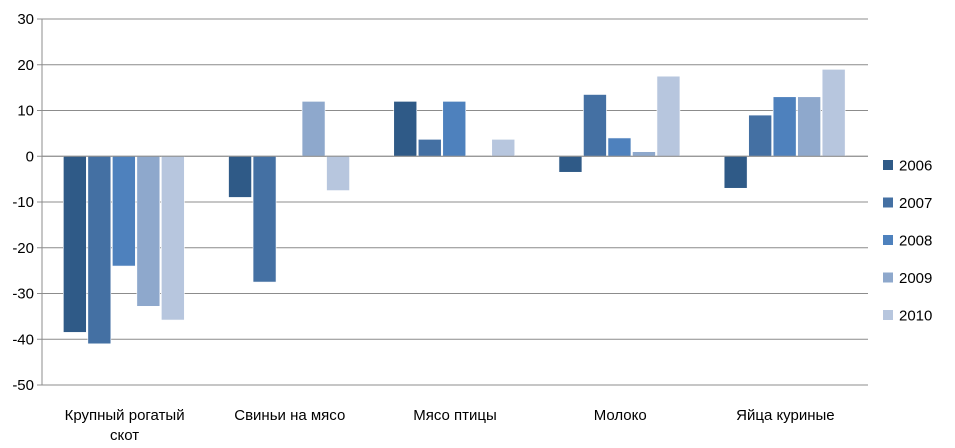 The width and height of the screenshot is (955, 448). I want to click on legend-label-2009: 2009, so click(915, 278).